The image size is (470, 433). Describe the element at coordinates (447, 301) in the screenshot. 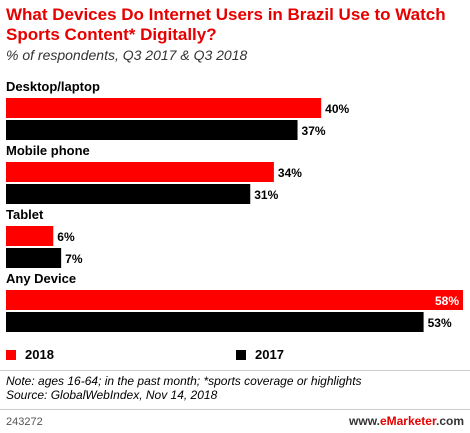

I see `data-label-any-device-2018: 58%` at that location.